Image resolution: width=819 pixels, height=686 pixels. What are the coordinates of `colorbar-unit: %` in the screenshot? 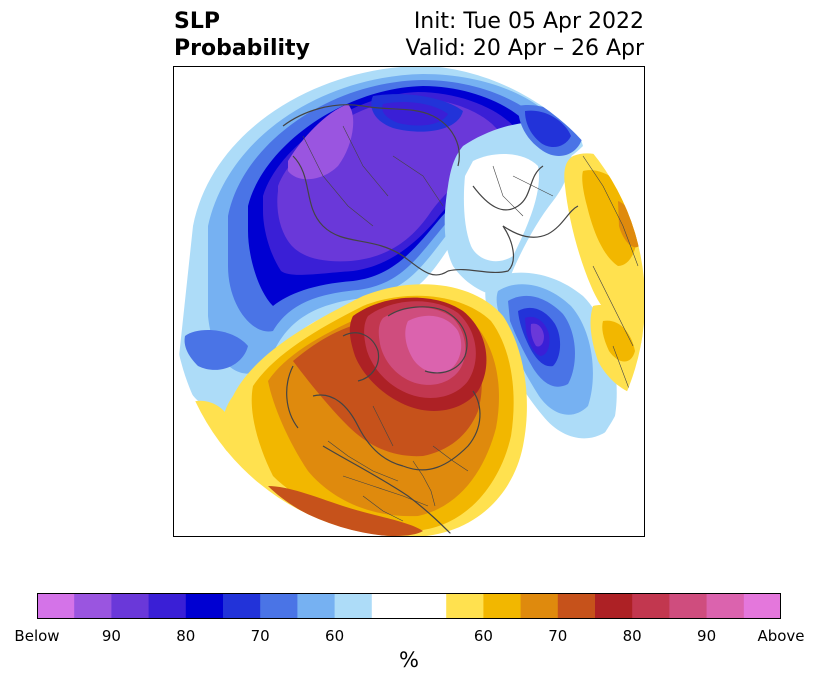 It's located at (409, 660).